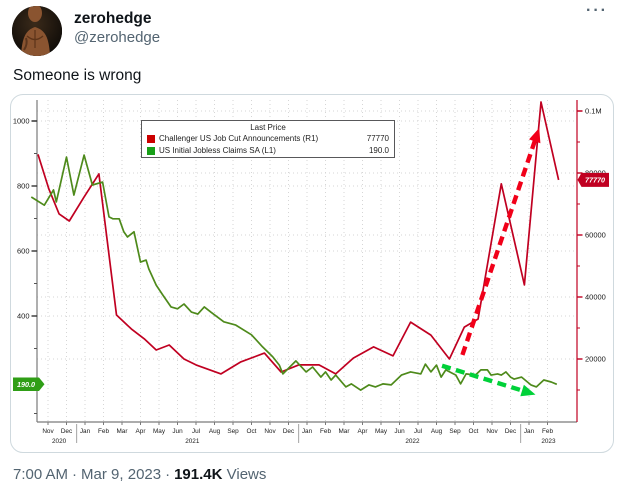 This screenshot has width=624, height=493. I want to click on svg-text: 40000, so click(595, 296).